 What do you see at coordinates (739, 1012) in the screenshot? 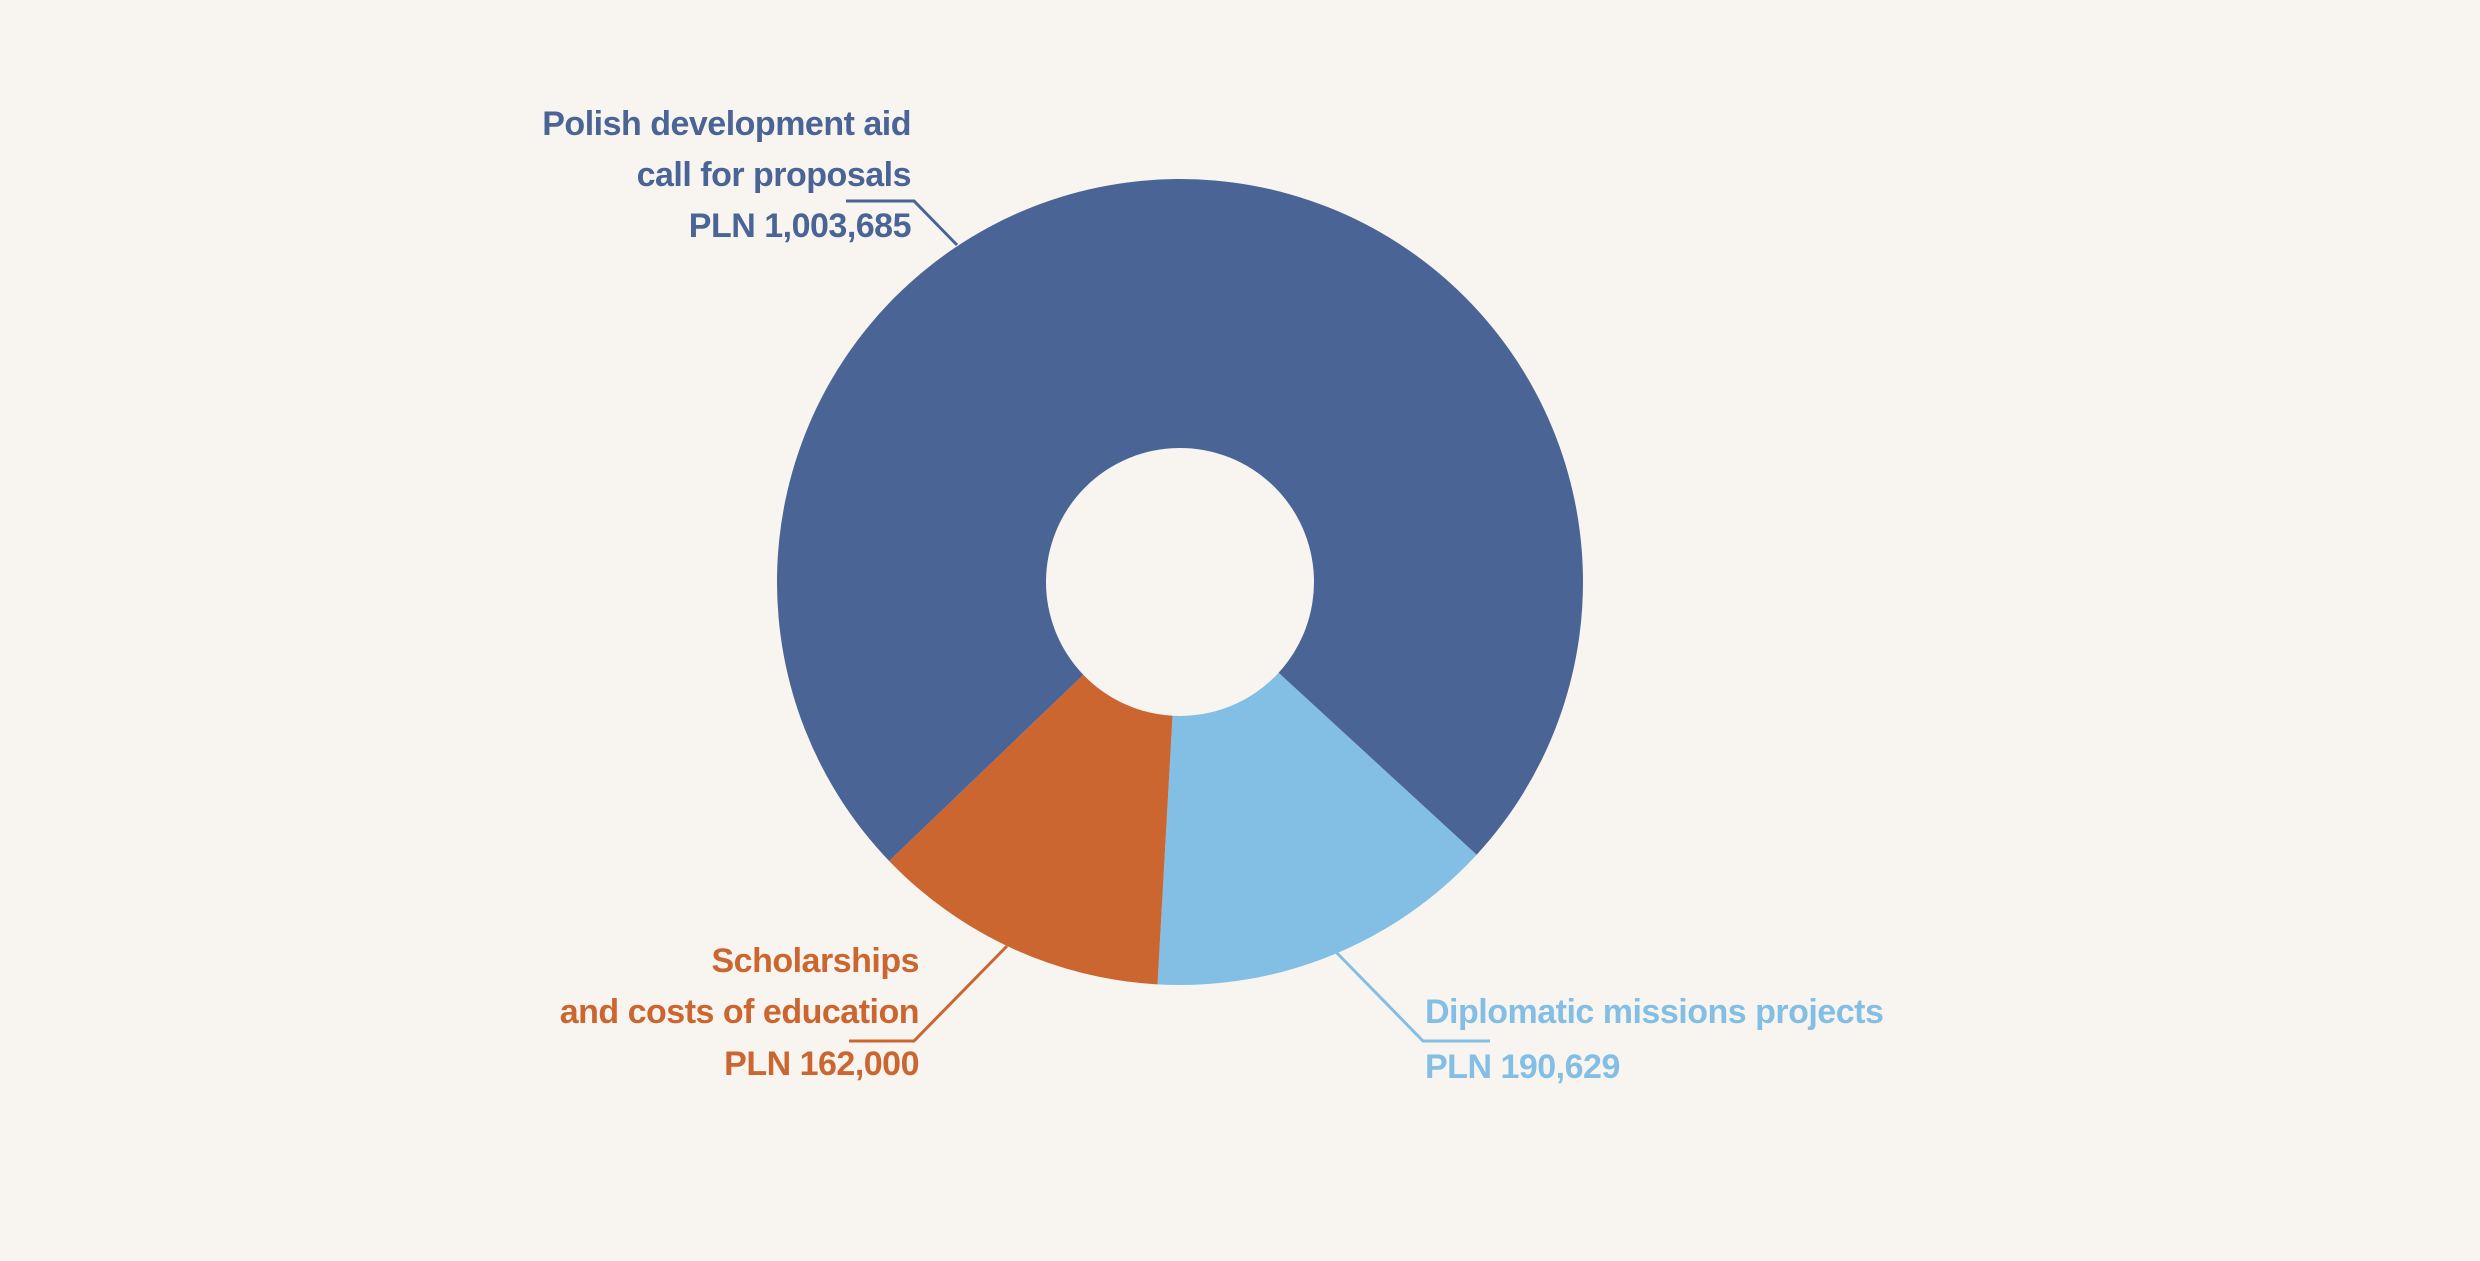
I see `slice-label: and costs of education` at bounding box center [739, 1012].